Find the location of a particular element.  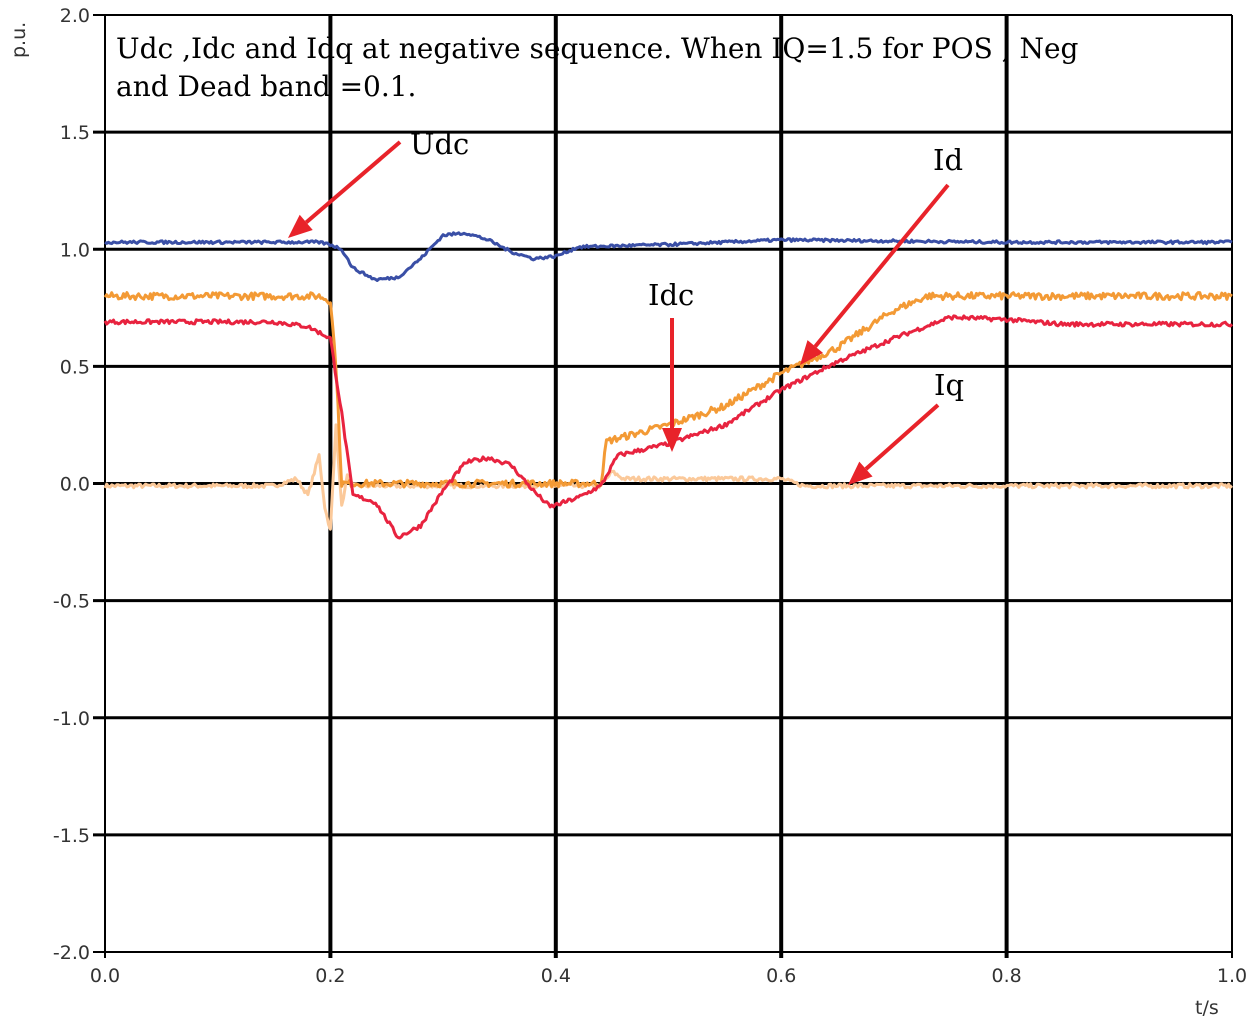

x-axis-label: t/s is located at coordinates (1207, 1008).